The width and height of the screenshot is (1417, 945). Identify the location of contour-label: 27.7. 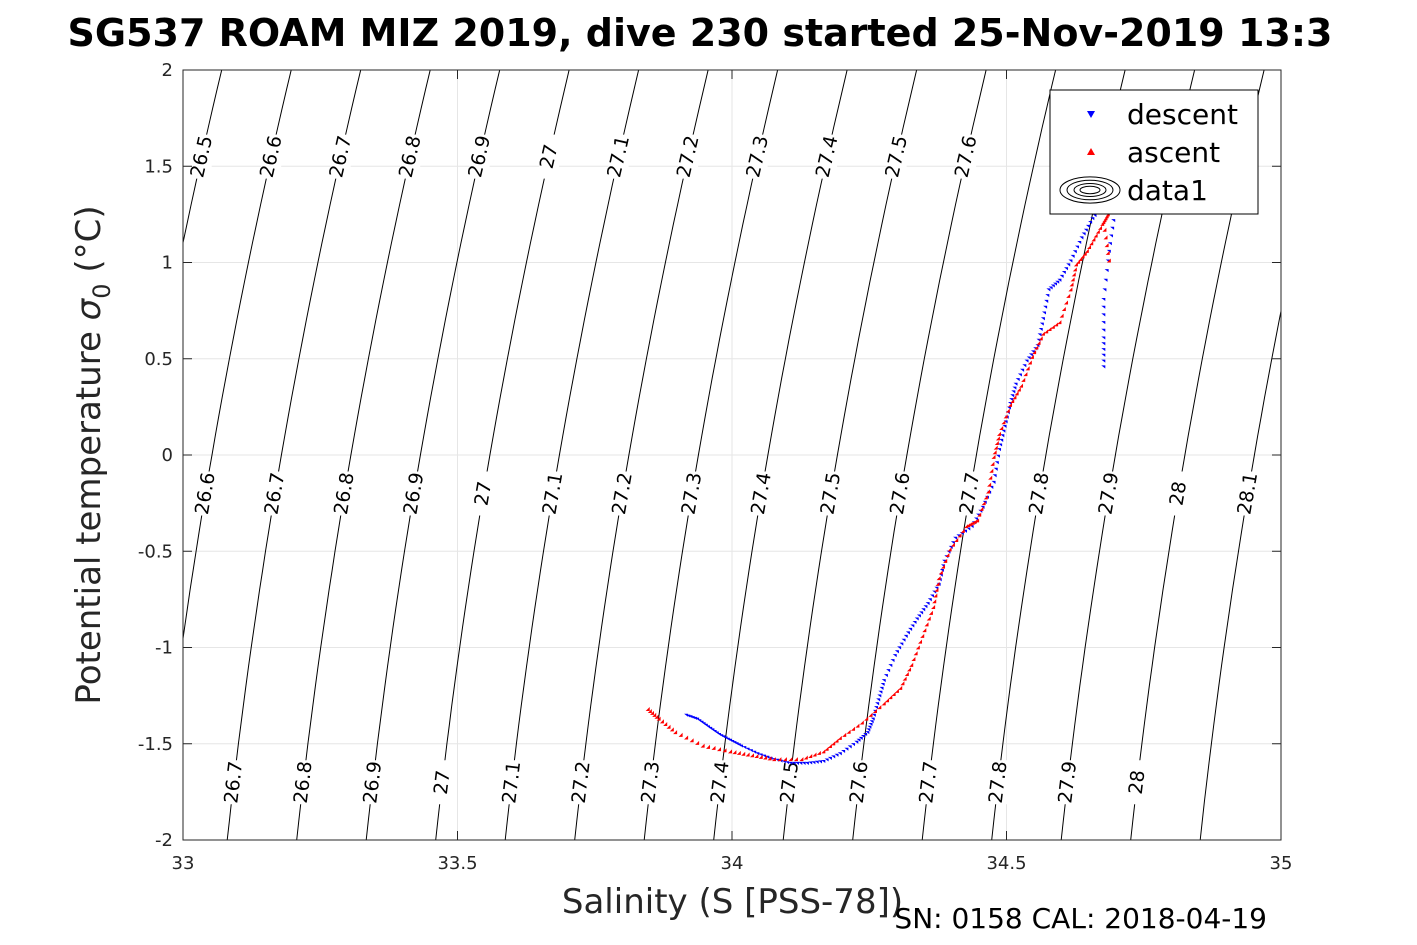
(969, 493).